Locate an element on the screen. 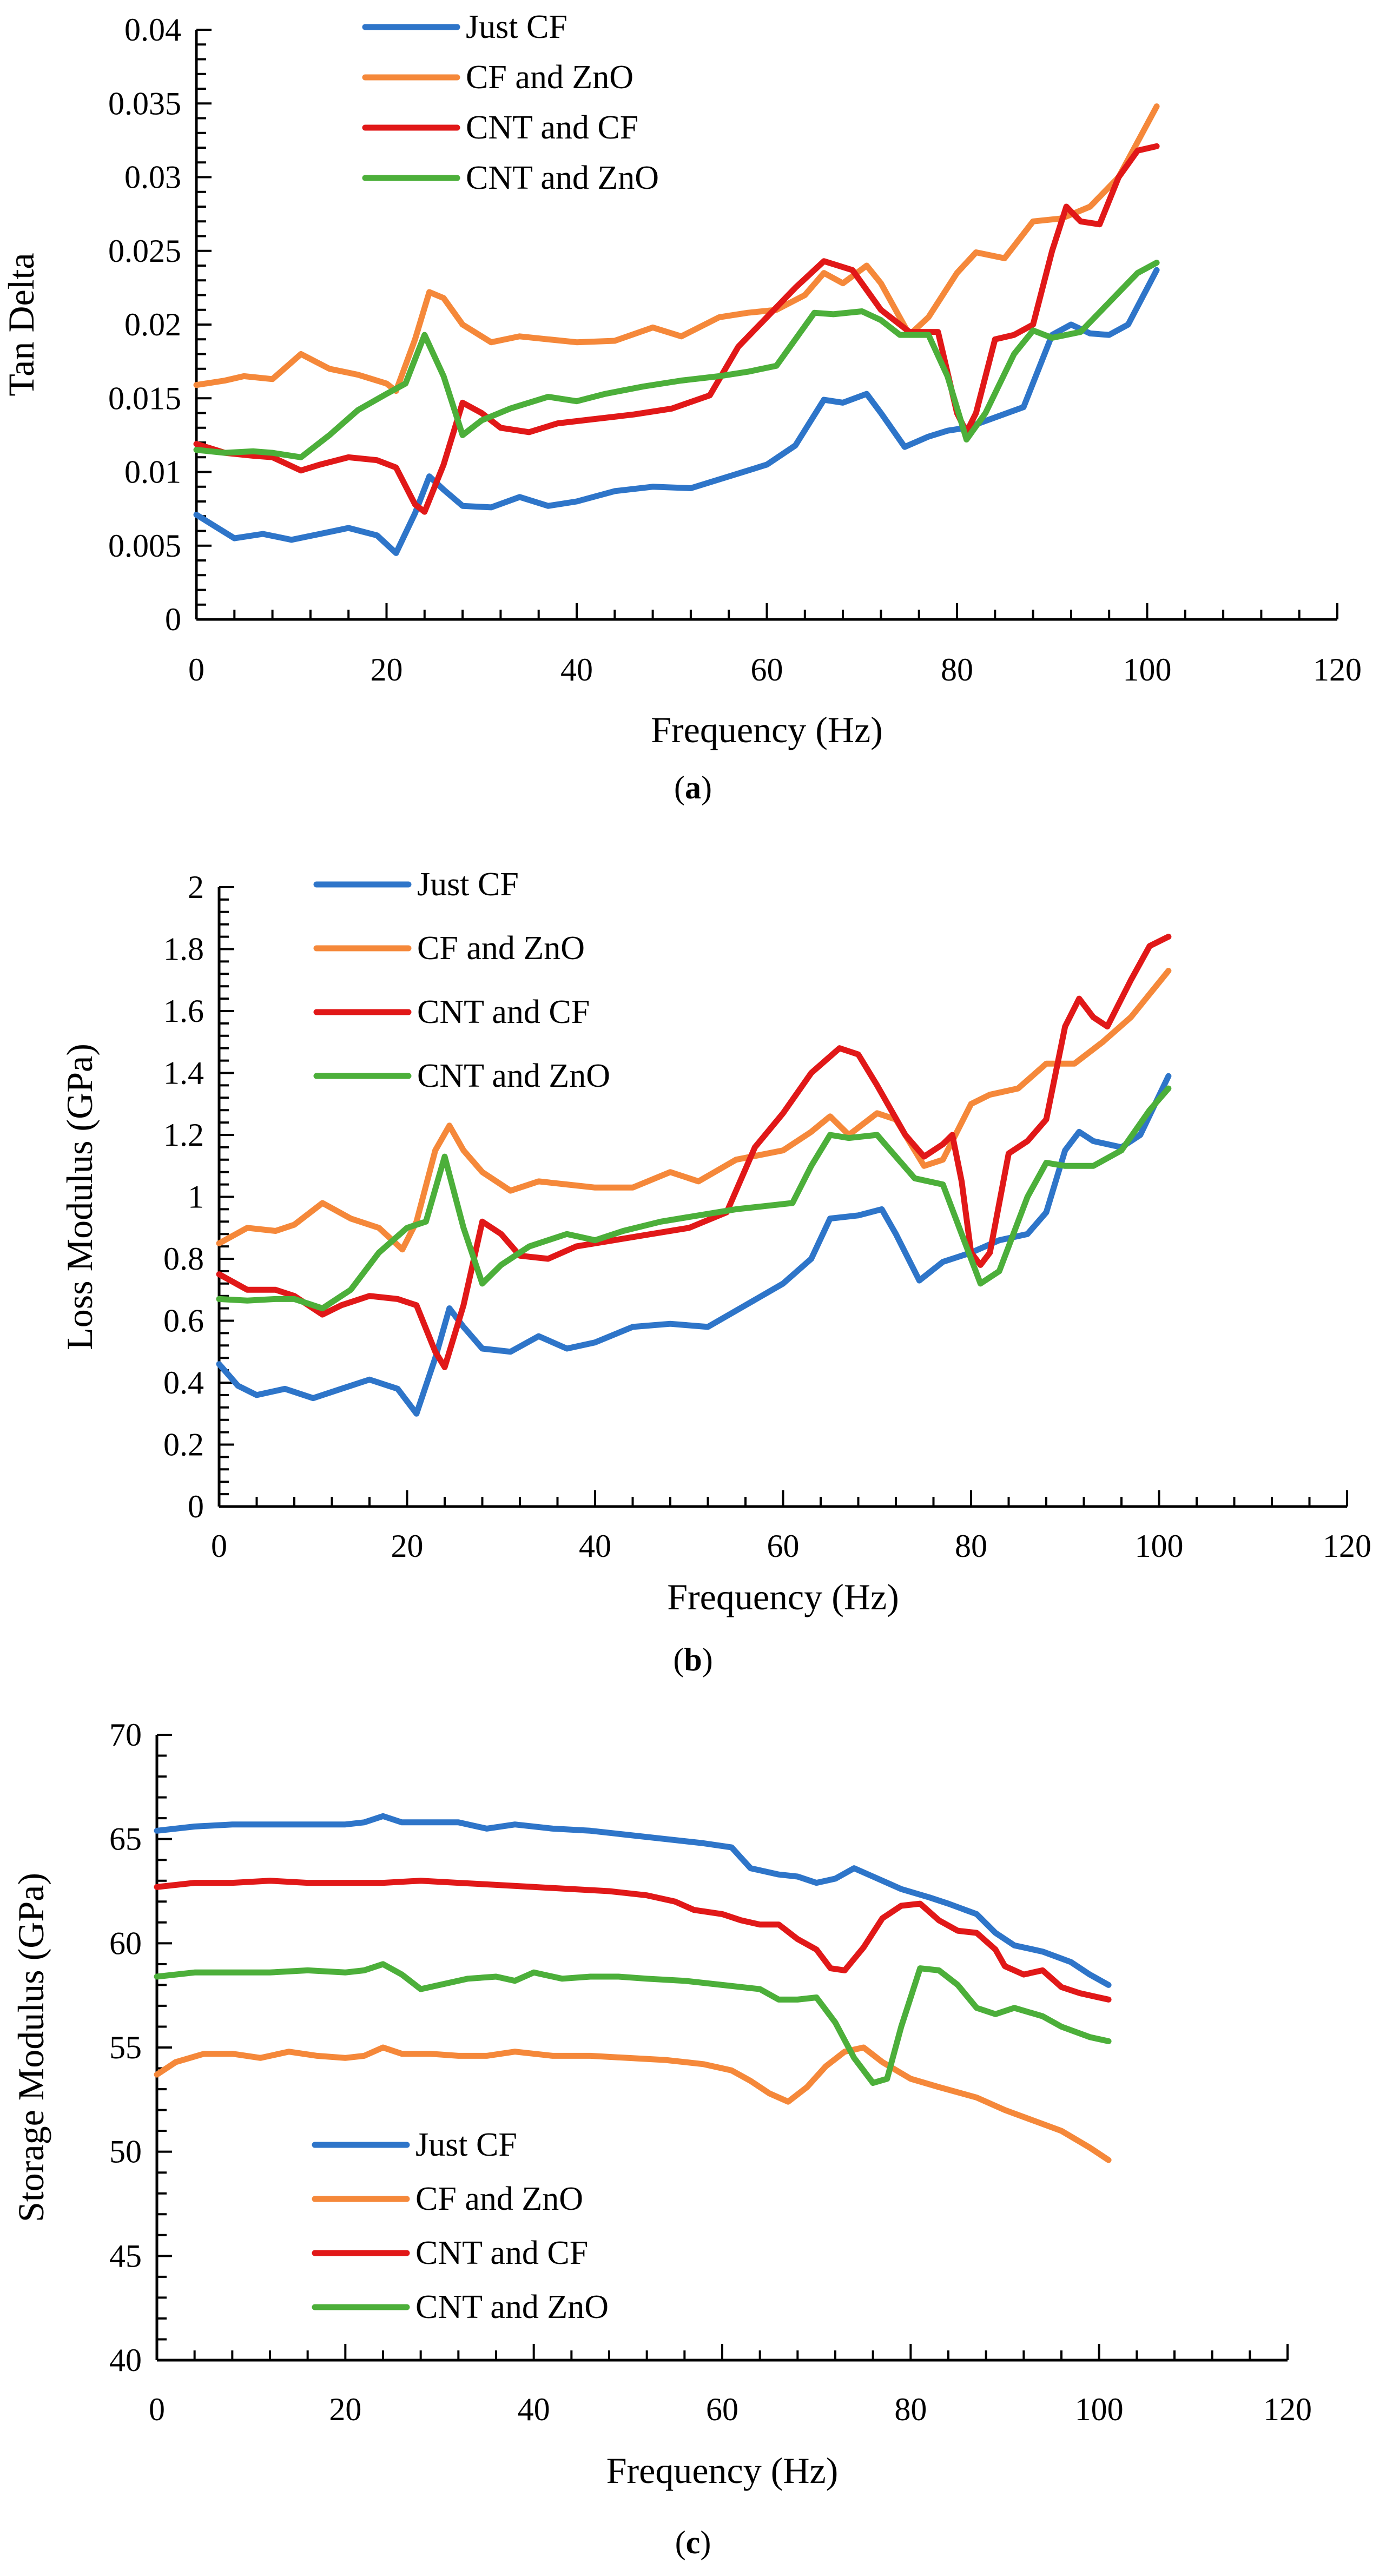  caption-letter: c is located at coordinates (693, 2542).